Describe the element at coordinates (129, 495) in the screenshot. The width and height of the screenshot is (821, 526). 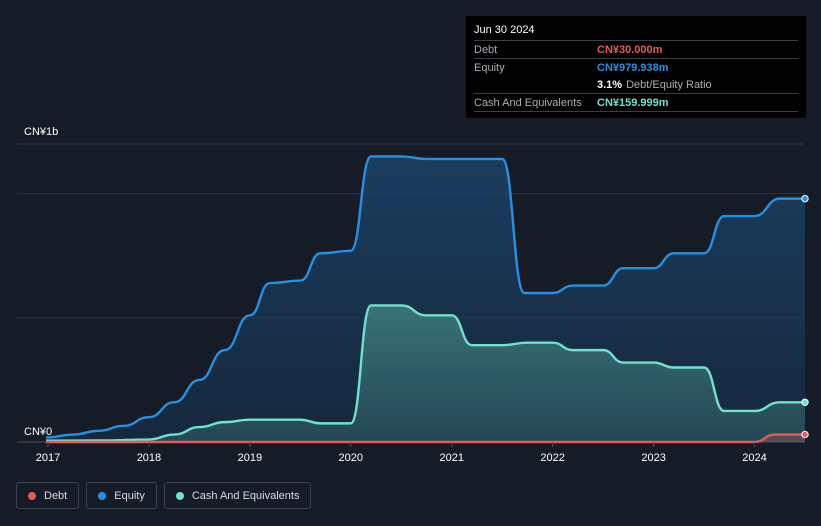
I see `legend-equity-label: Equity` at that location.